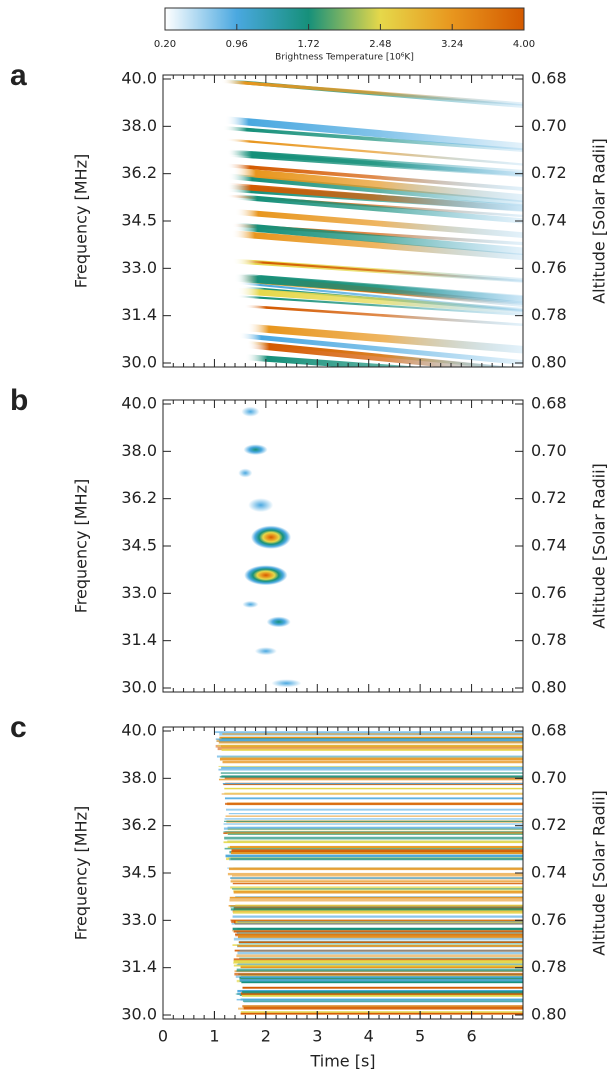 The image size is (614, 1089). What do you see at coordinates (599, 873) in the screenshot?
I see `y2-axis-label: Altitude [Solar Radii]` at bounding box center [599, 873].